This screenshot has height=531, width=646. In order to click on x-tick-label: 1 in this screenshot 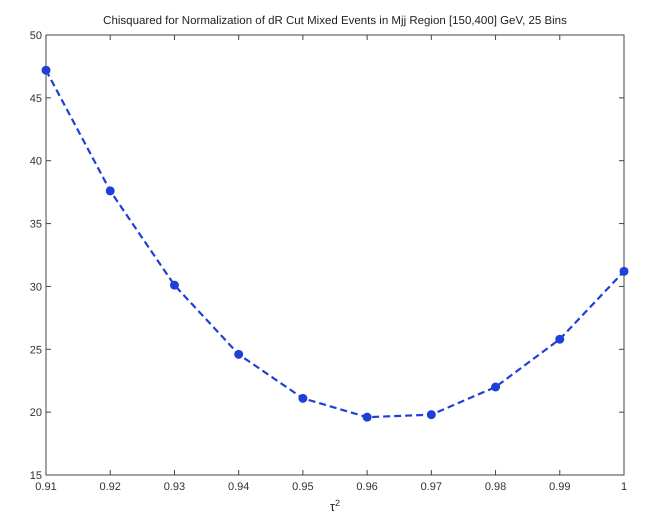, I will do `click(624, 487)`.